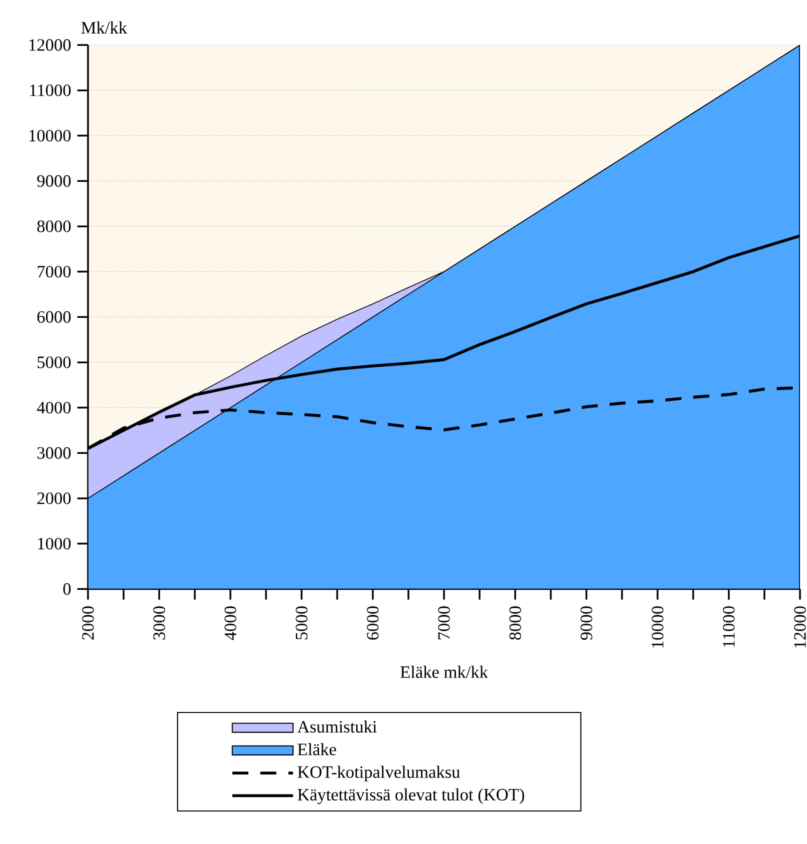  Describe the element at coordinates (515, 623) in the screenshot. I see `x-tick-label: 8000` at that location.